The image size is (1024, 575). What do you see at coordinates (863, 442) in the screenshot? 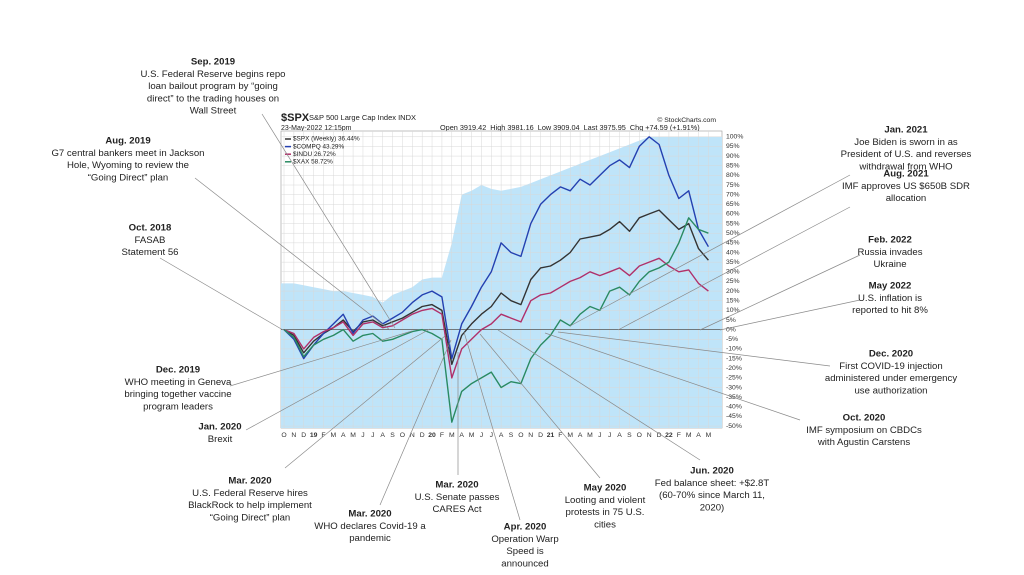
I see `annotation-text: with Agustin Carstens` at bounding box center [863, 442].